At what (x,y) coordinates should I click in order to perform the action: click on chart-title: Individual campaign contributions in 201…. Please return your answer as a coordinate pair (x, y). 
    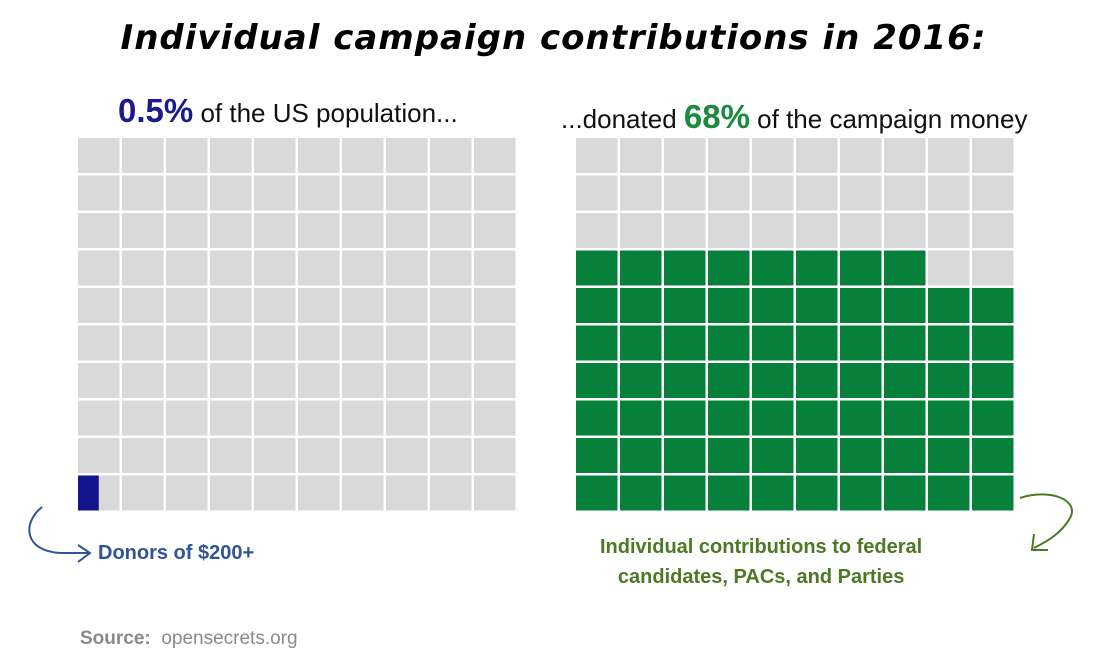
    Looking at the image, I should click on (553, 38).